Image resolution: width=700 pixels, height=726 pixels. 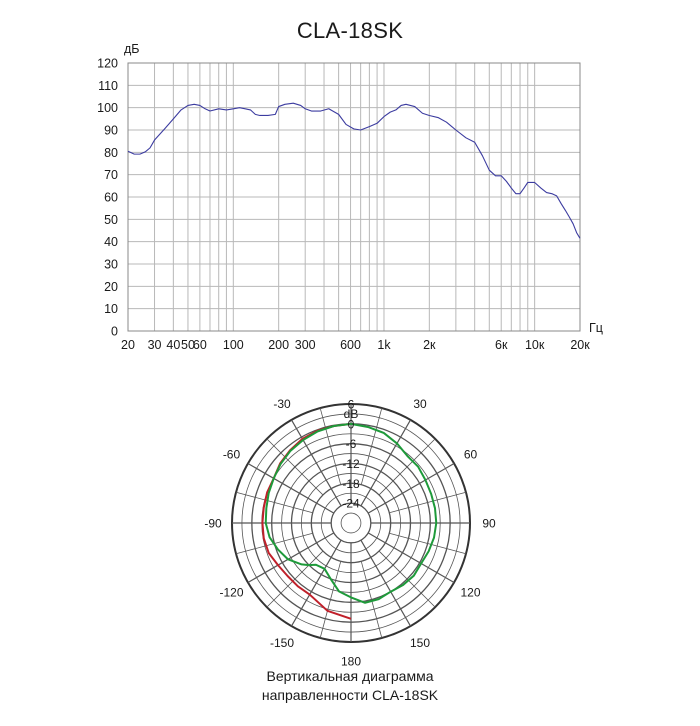 What do you see at coordinates (429, 345) in the screenshot?
I see `x-tick-label: 2к` at bounding box center [429, 345].